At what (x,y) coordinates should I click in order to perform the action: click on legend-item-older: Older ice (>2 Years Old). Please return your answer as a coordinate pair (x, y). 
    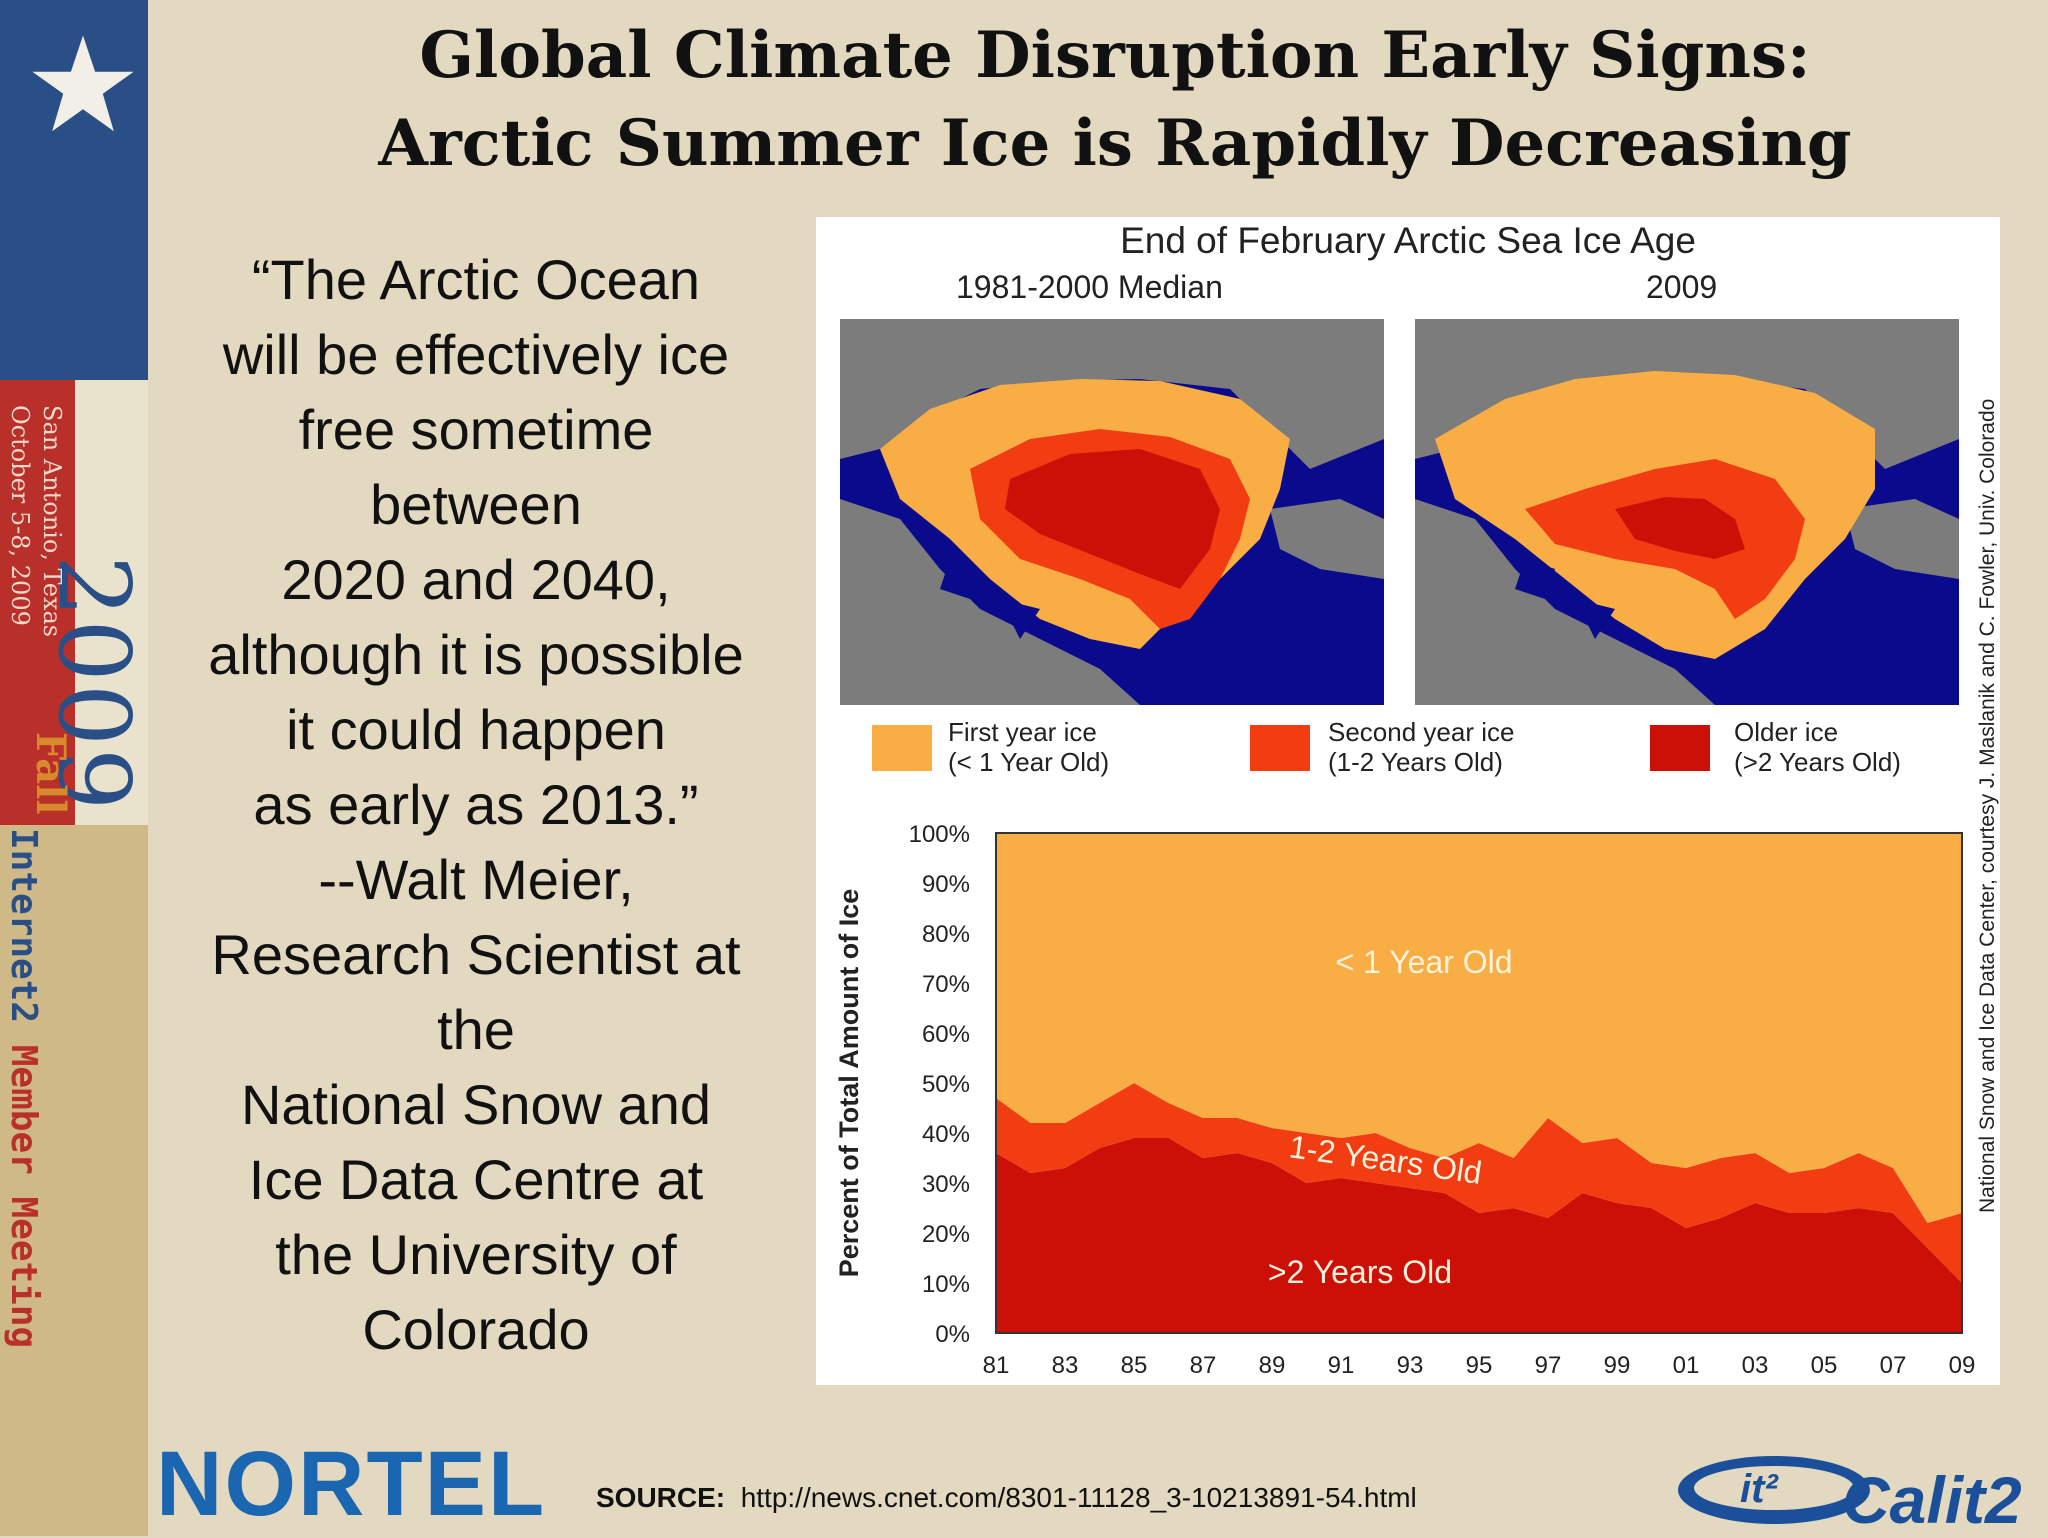
    Looking at the image, I should click on (1817, 747).